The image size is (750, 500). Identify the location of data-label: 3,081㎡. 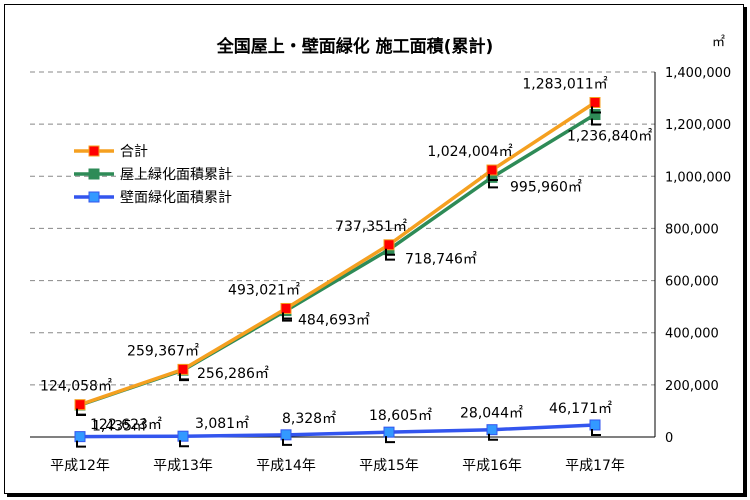
(222, 424).